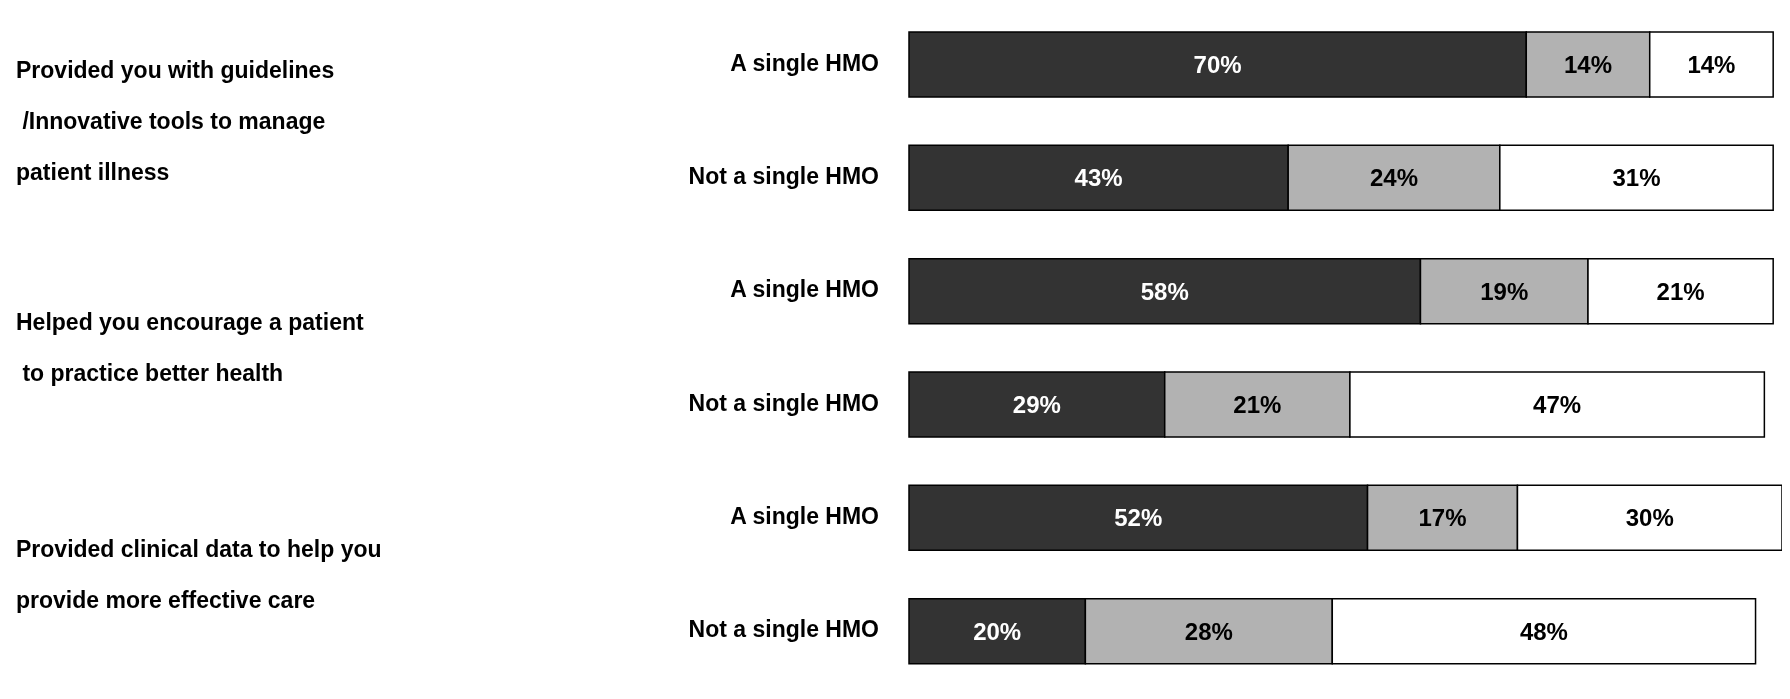  What do you see at coordinates (190, 348) in the screenshot?
I see `text: Helped you encourage a patient to practice better health` at bounding box center [190, 348].